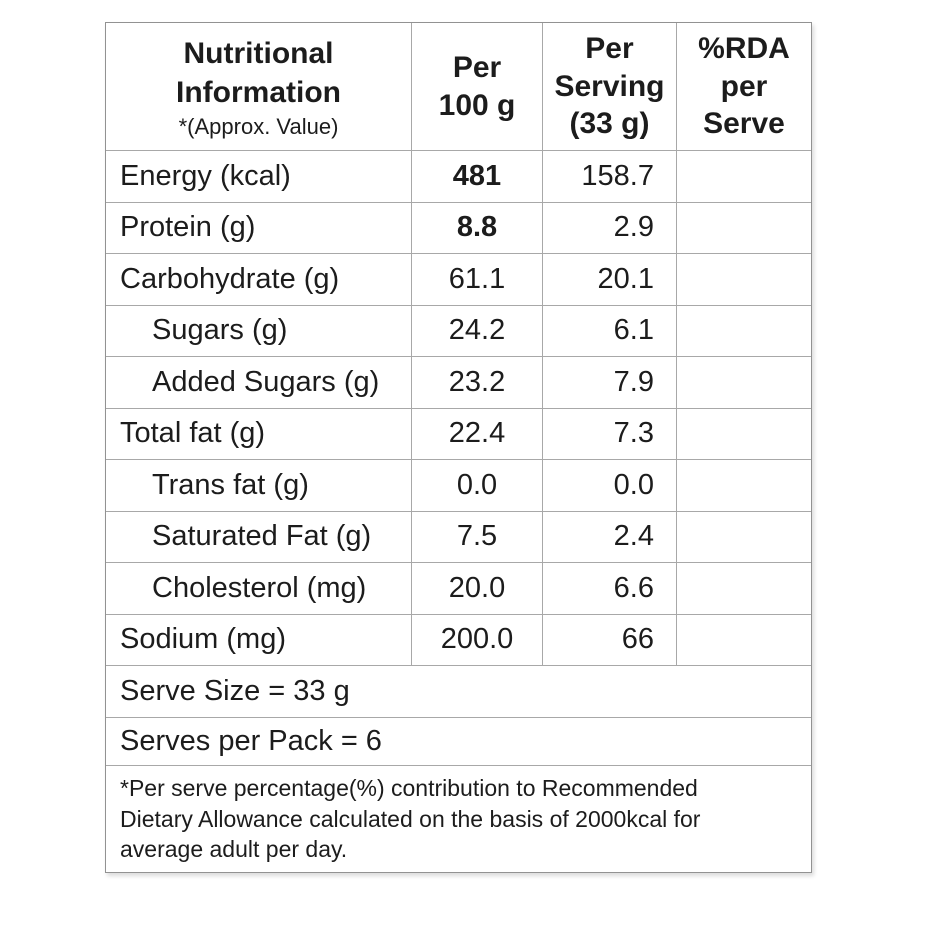  Describe the element at coordinates (744, 537) in the screenshot. I see `saturated-fat-rda` at that location.